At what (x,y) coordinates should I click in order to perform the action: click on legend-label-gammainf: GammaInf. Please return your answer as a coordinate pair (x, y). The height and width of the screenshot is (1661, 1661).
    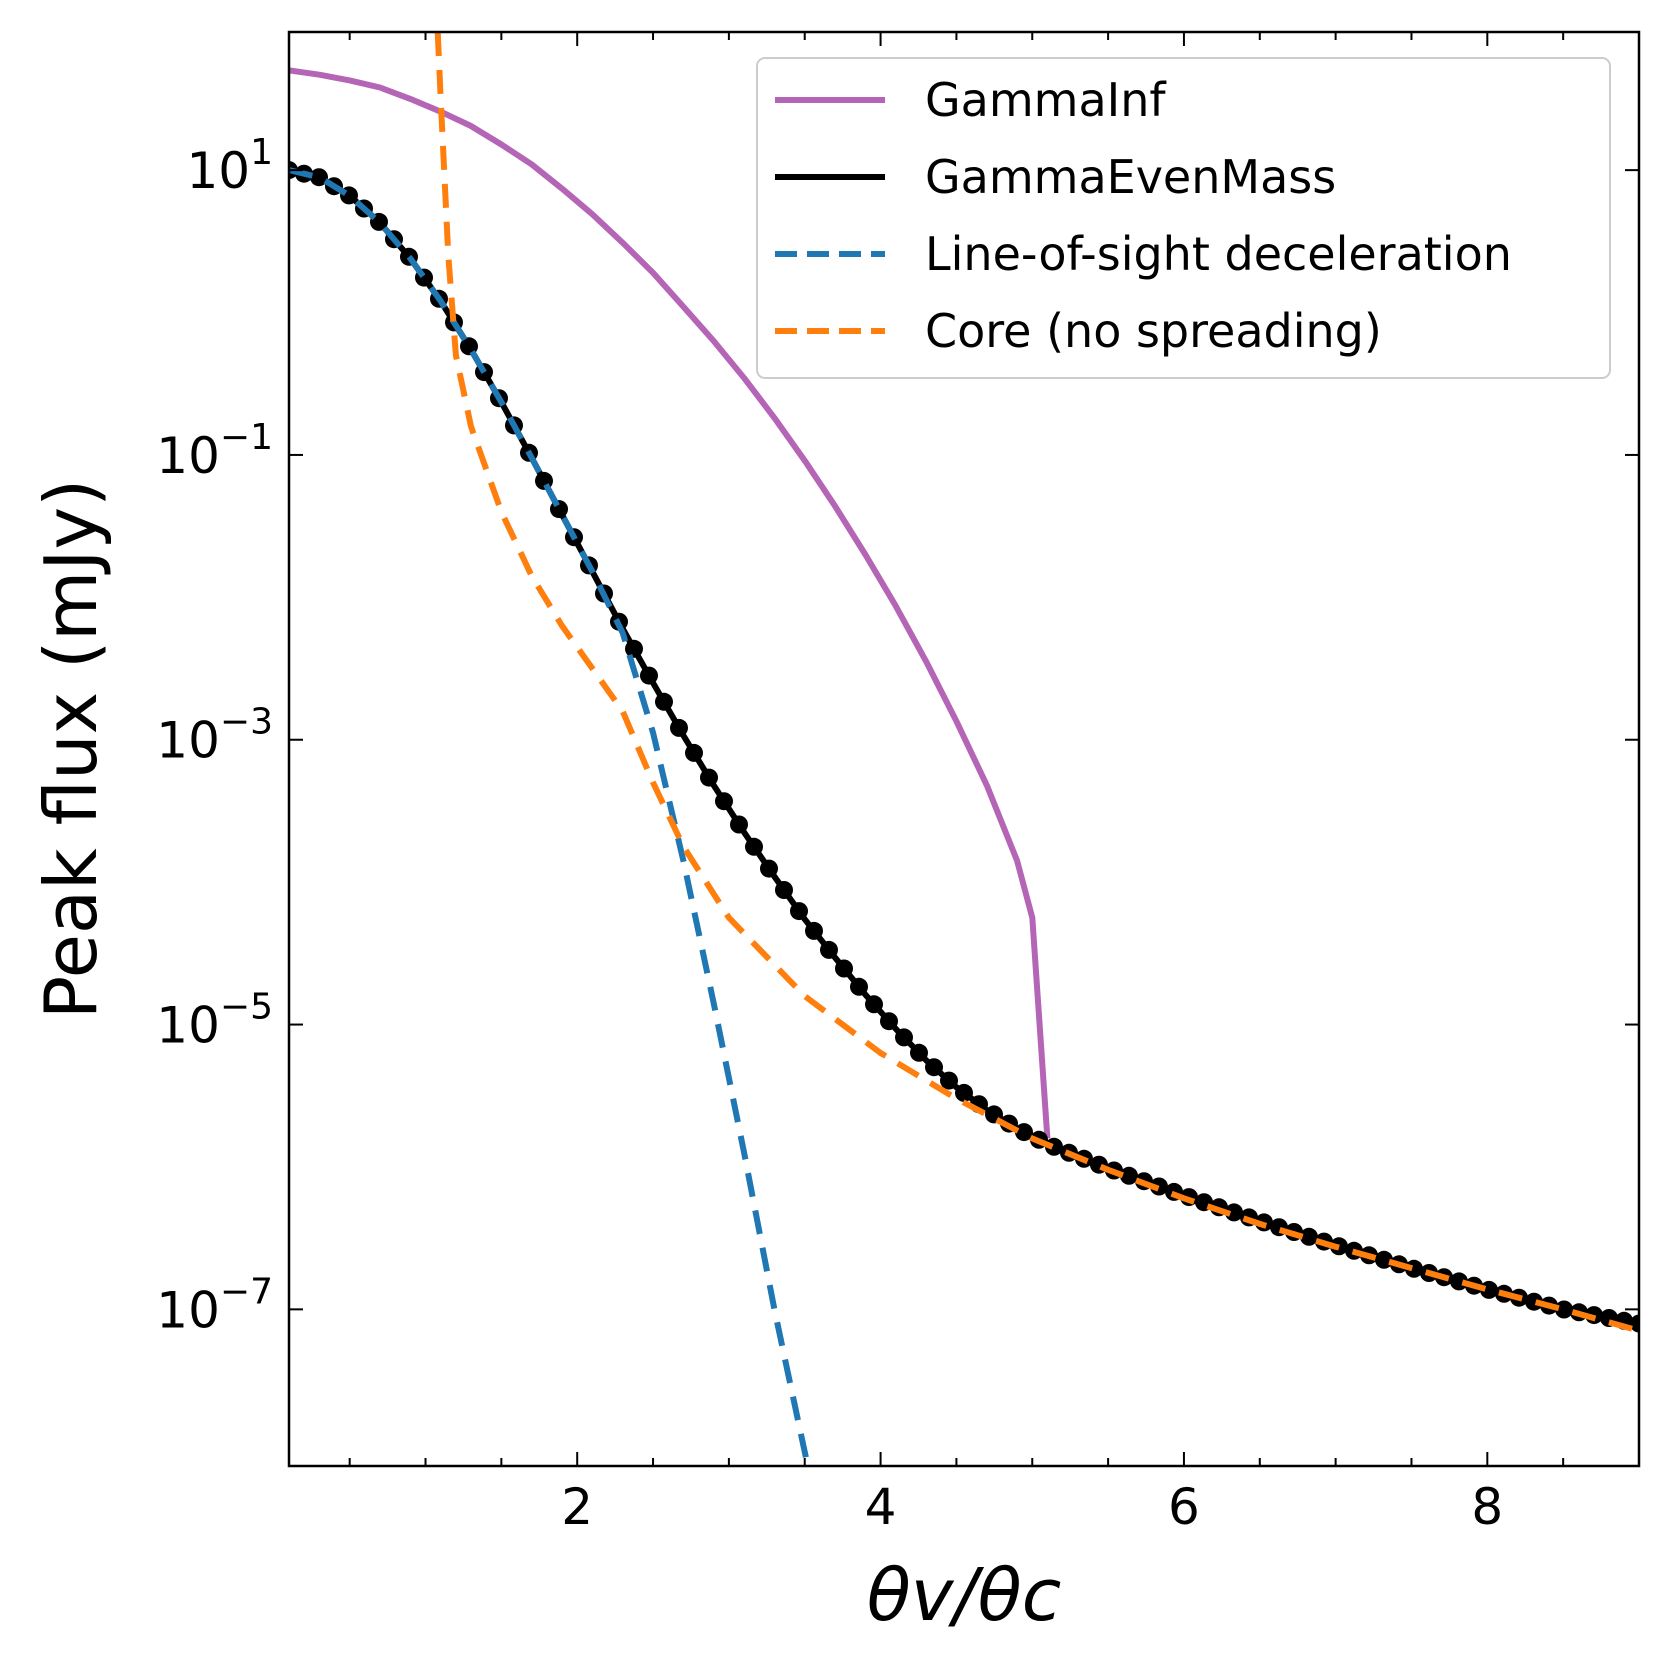
    Looking at the image, I should click on (1046, 100).